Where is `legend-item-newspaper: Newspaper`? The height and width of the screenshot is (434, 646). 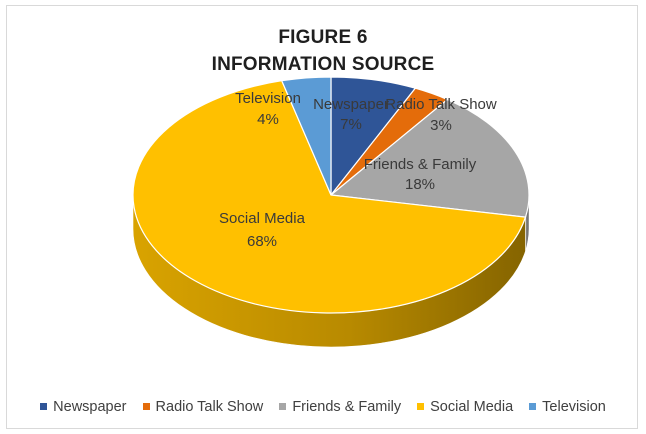 legend-item-newspaper: Newspaper is located at coordinates (83, 407).